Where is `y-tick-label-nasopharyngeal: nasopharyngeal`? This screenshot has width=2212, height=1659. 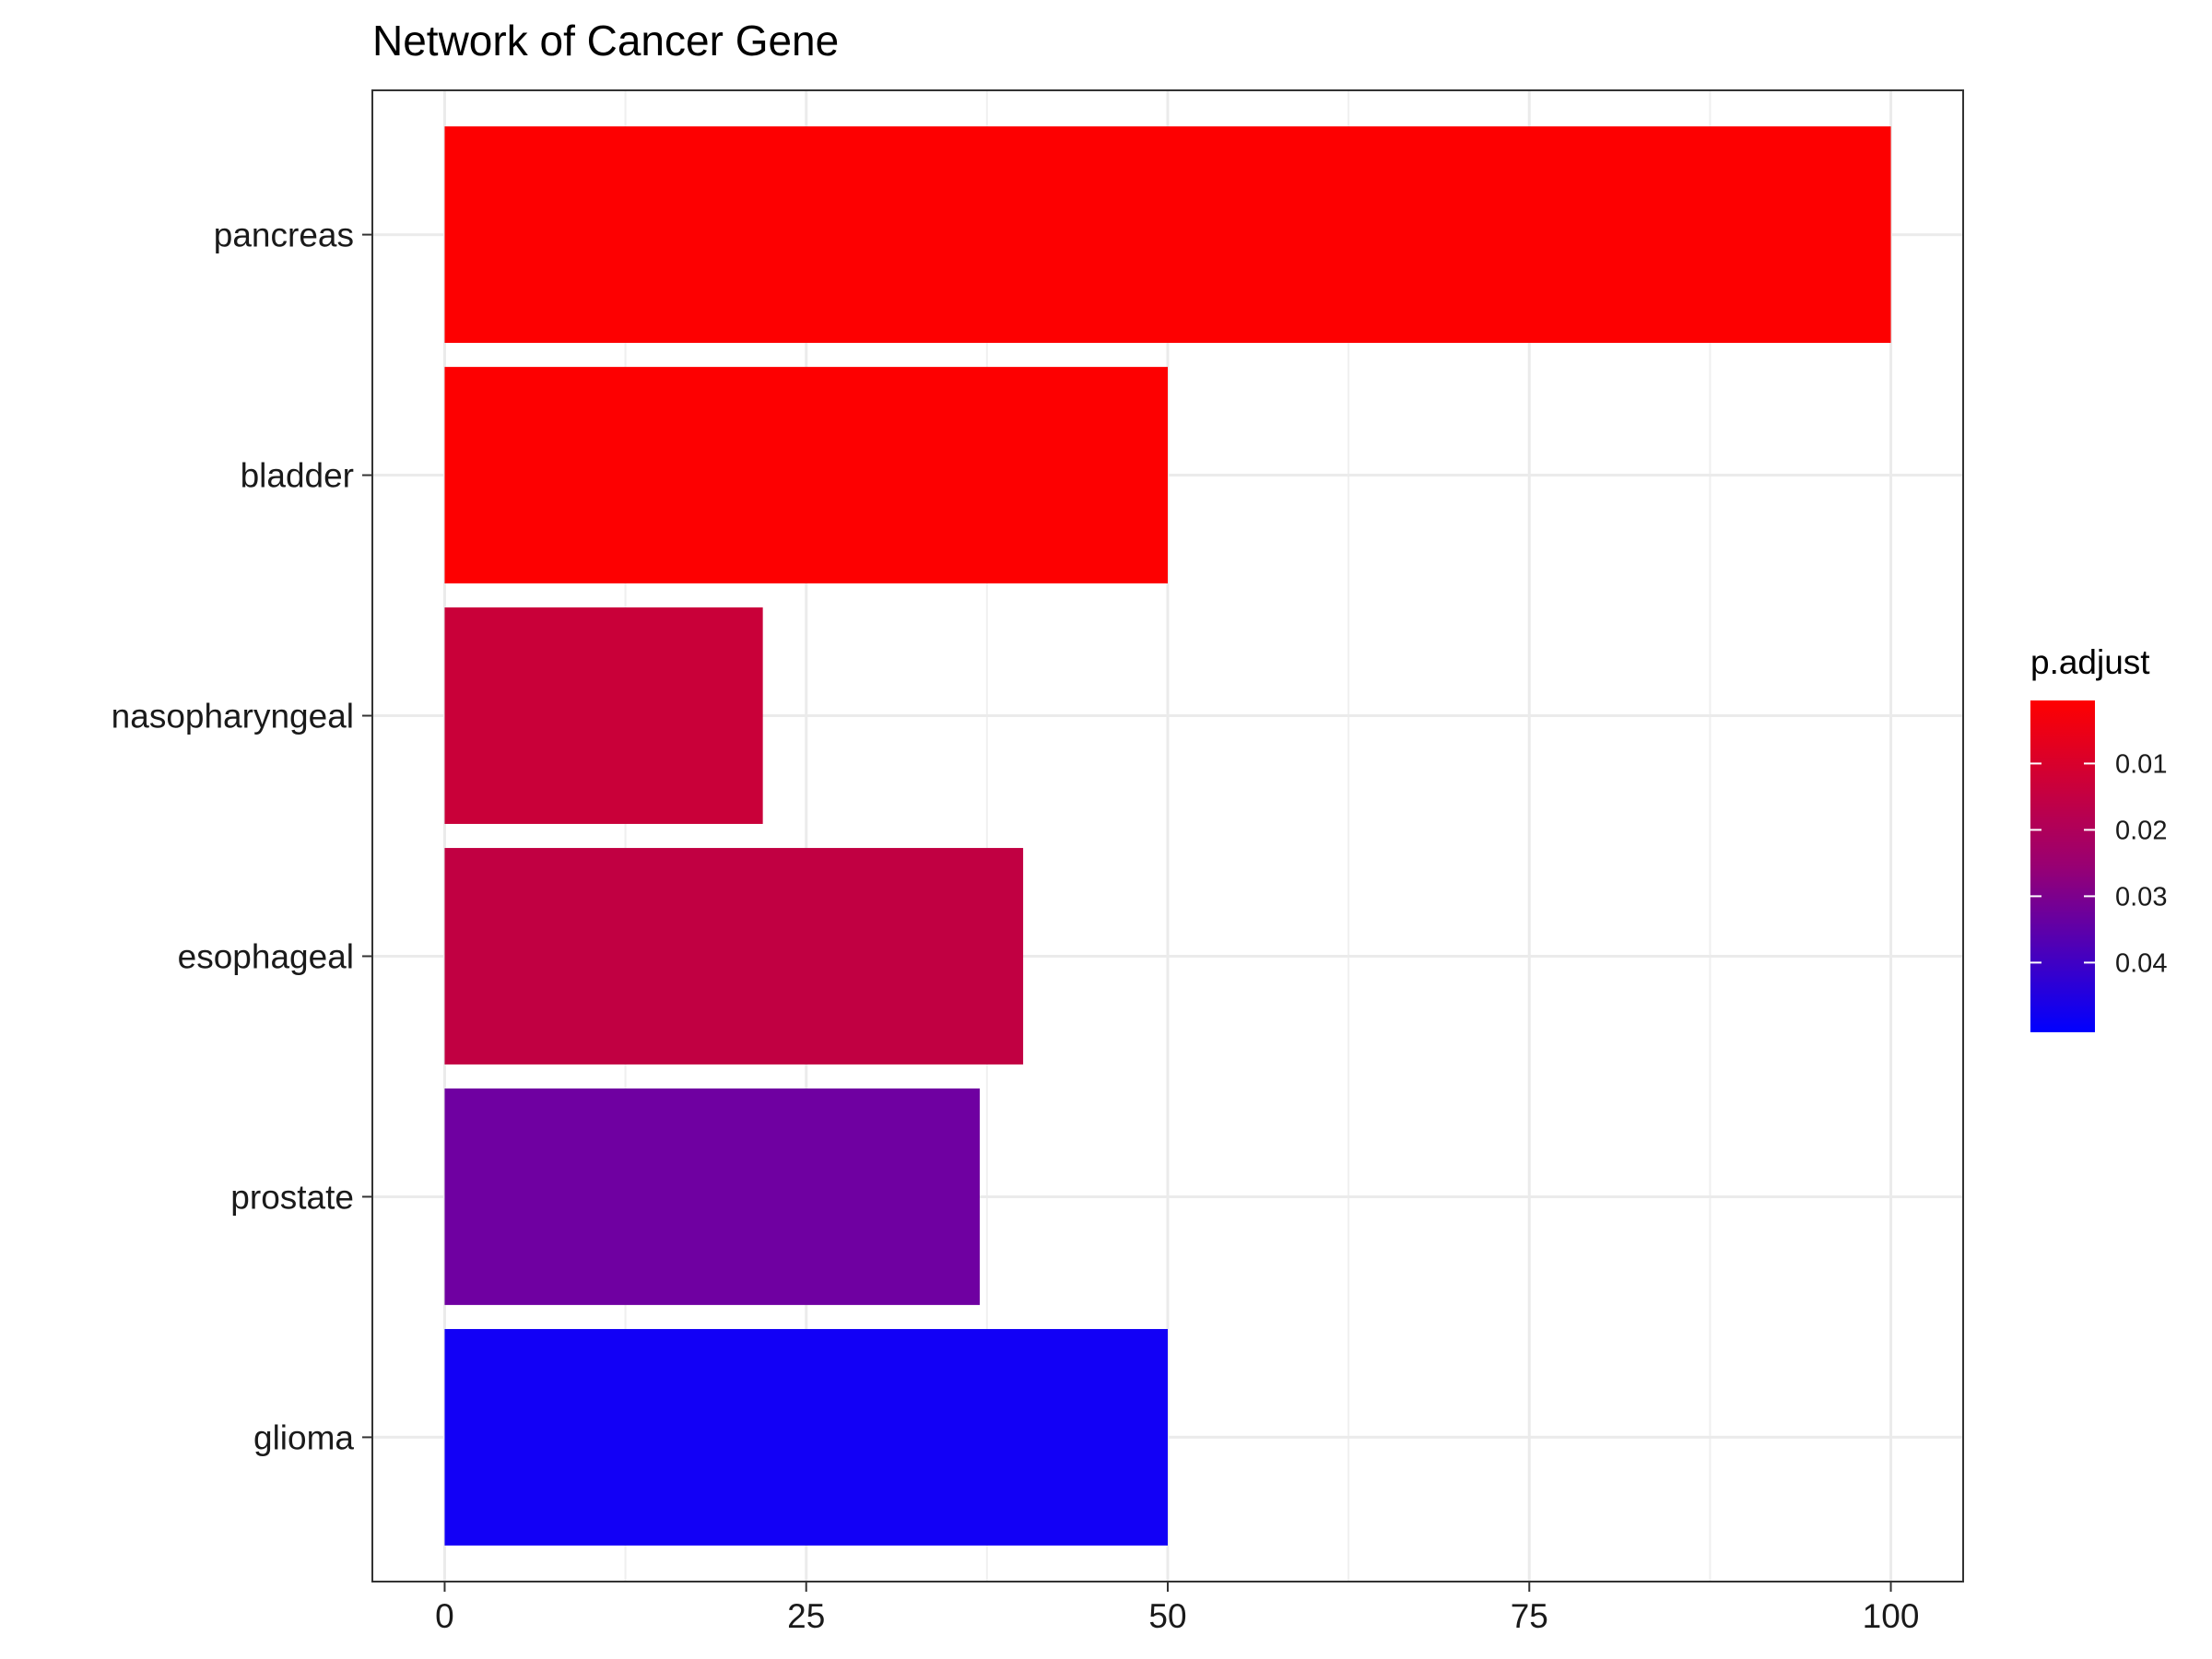
y-tick-label-nasopharyngeal: nasopharyngeal is located at coordinates (233, 716).